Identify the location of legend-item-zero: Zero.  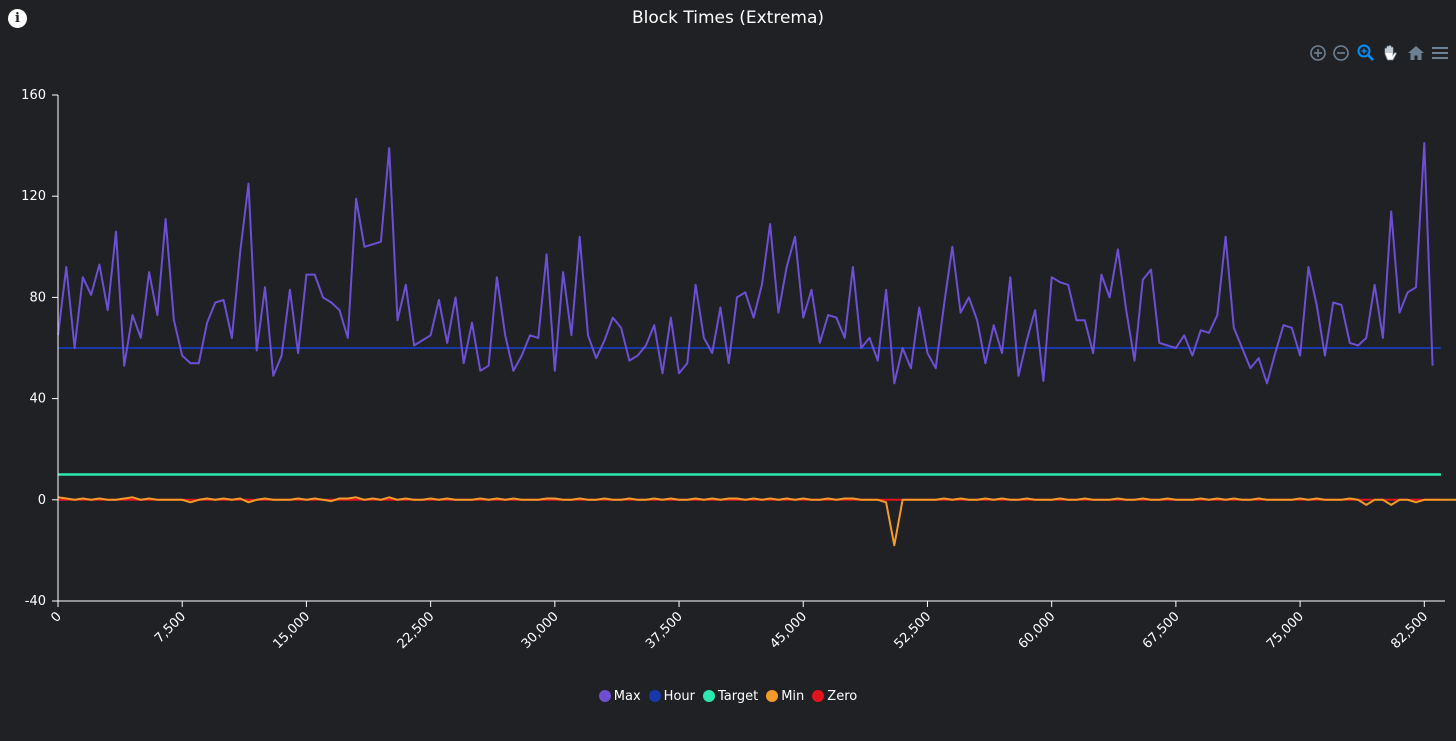
(834, 696).